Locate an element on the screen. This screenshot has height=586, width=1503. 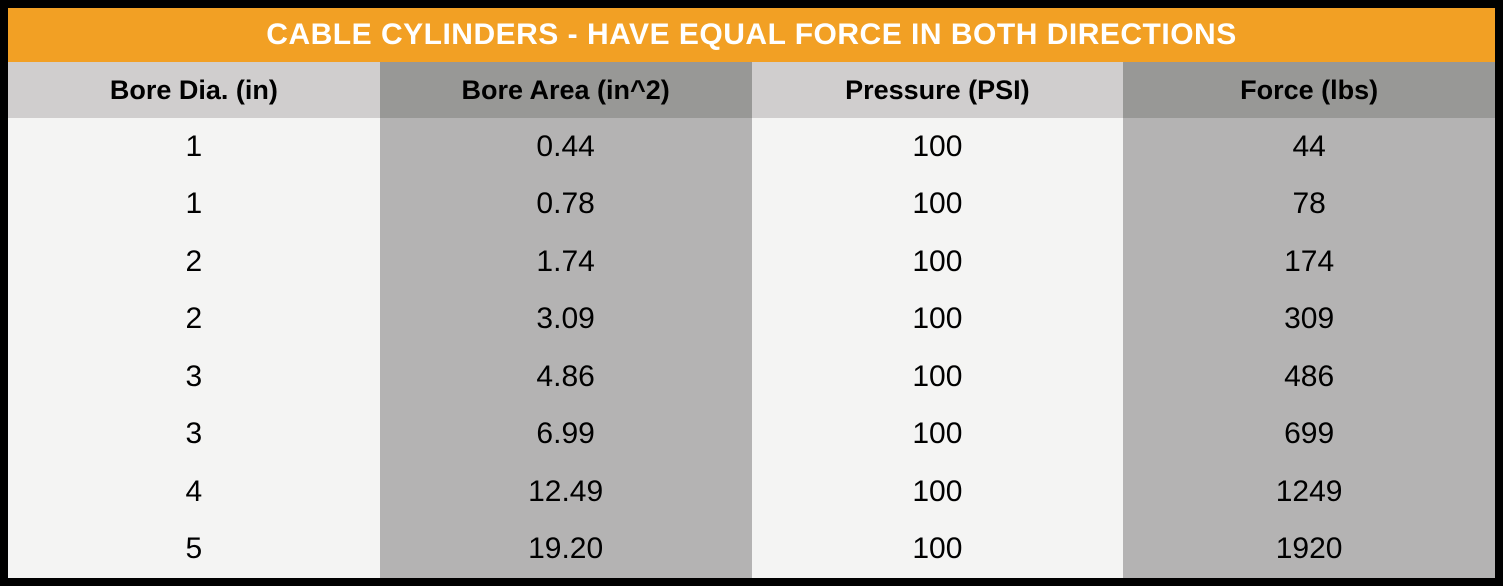
table-row: 1 0.44 100 44 is located at coordinates (751, 147).